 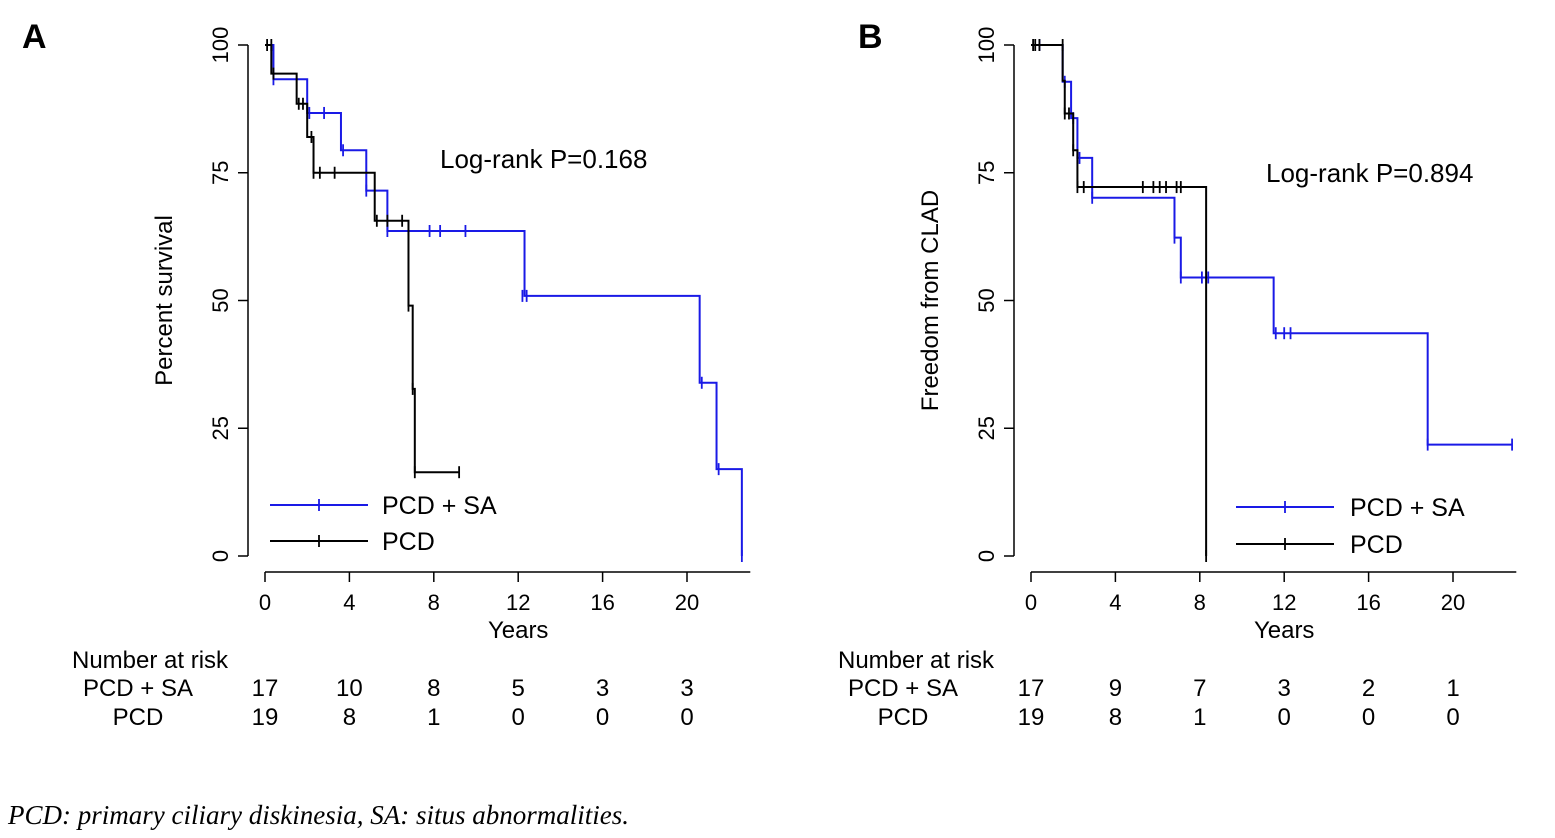 What do you see at coordinates (349, 688) in the screenshot?
I see `risk-value: 10` at bounding box center [349, 688].